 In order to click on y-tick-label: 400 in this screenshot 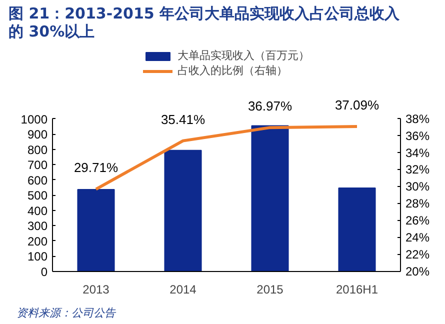, I will do `click(37, 211)`.